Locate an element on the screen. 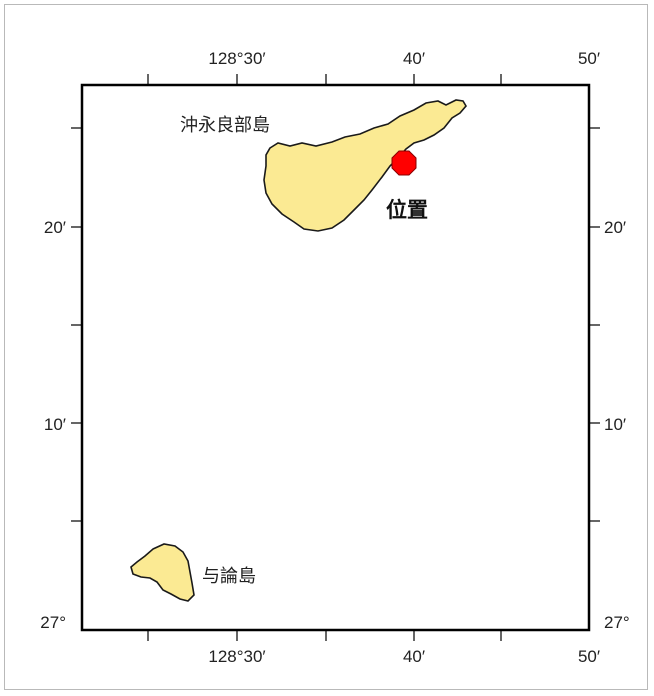 This screenshot has width=654, height=696. left-ticks is located at coordinates (76, 324).